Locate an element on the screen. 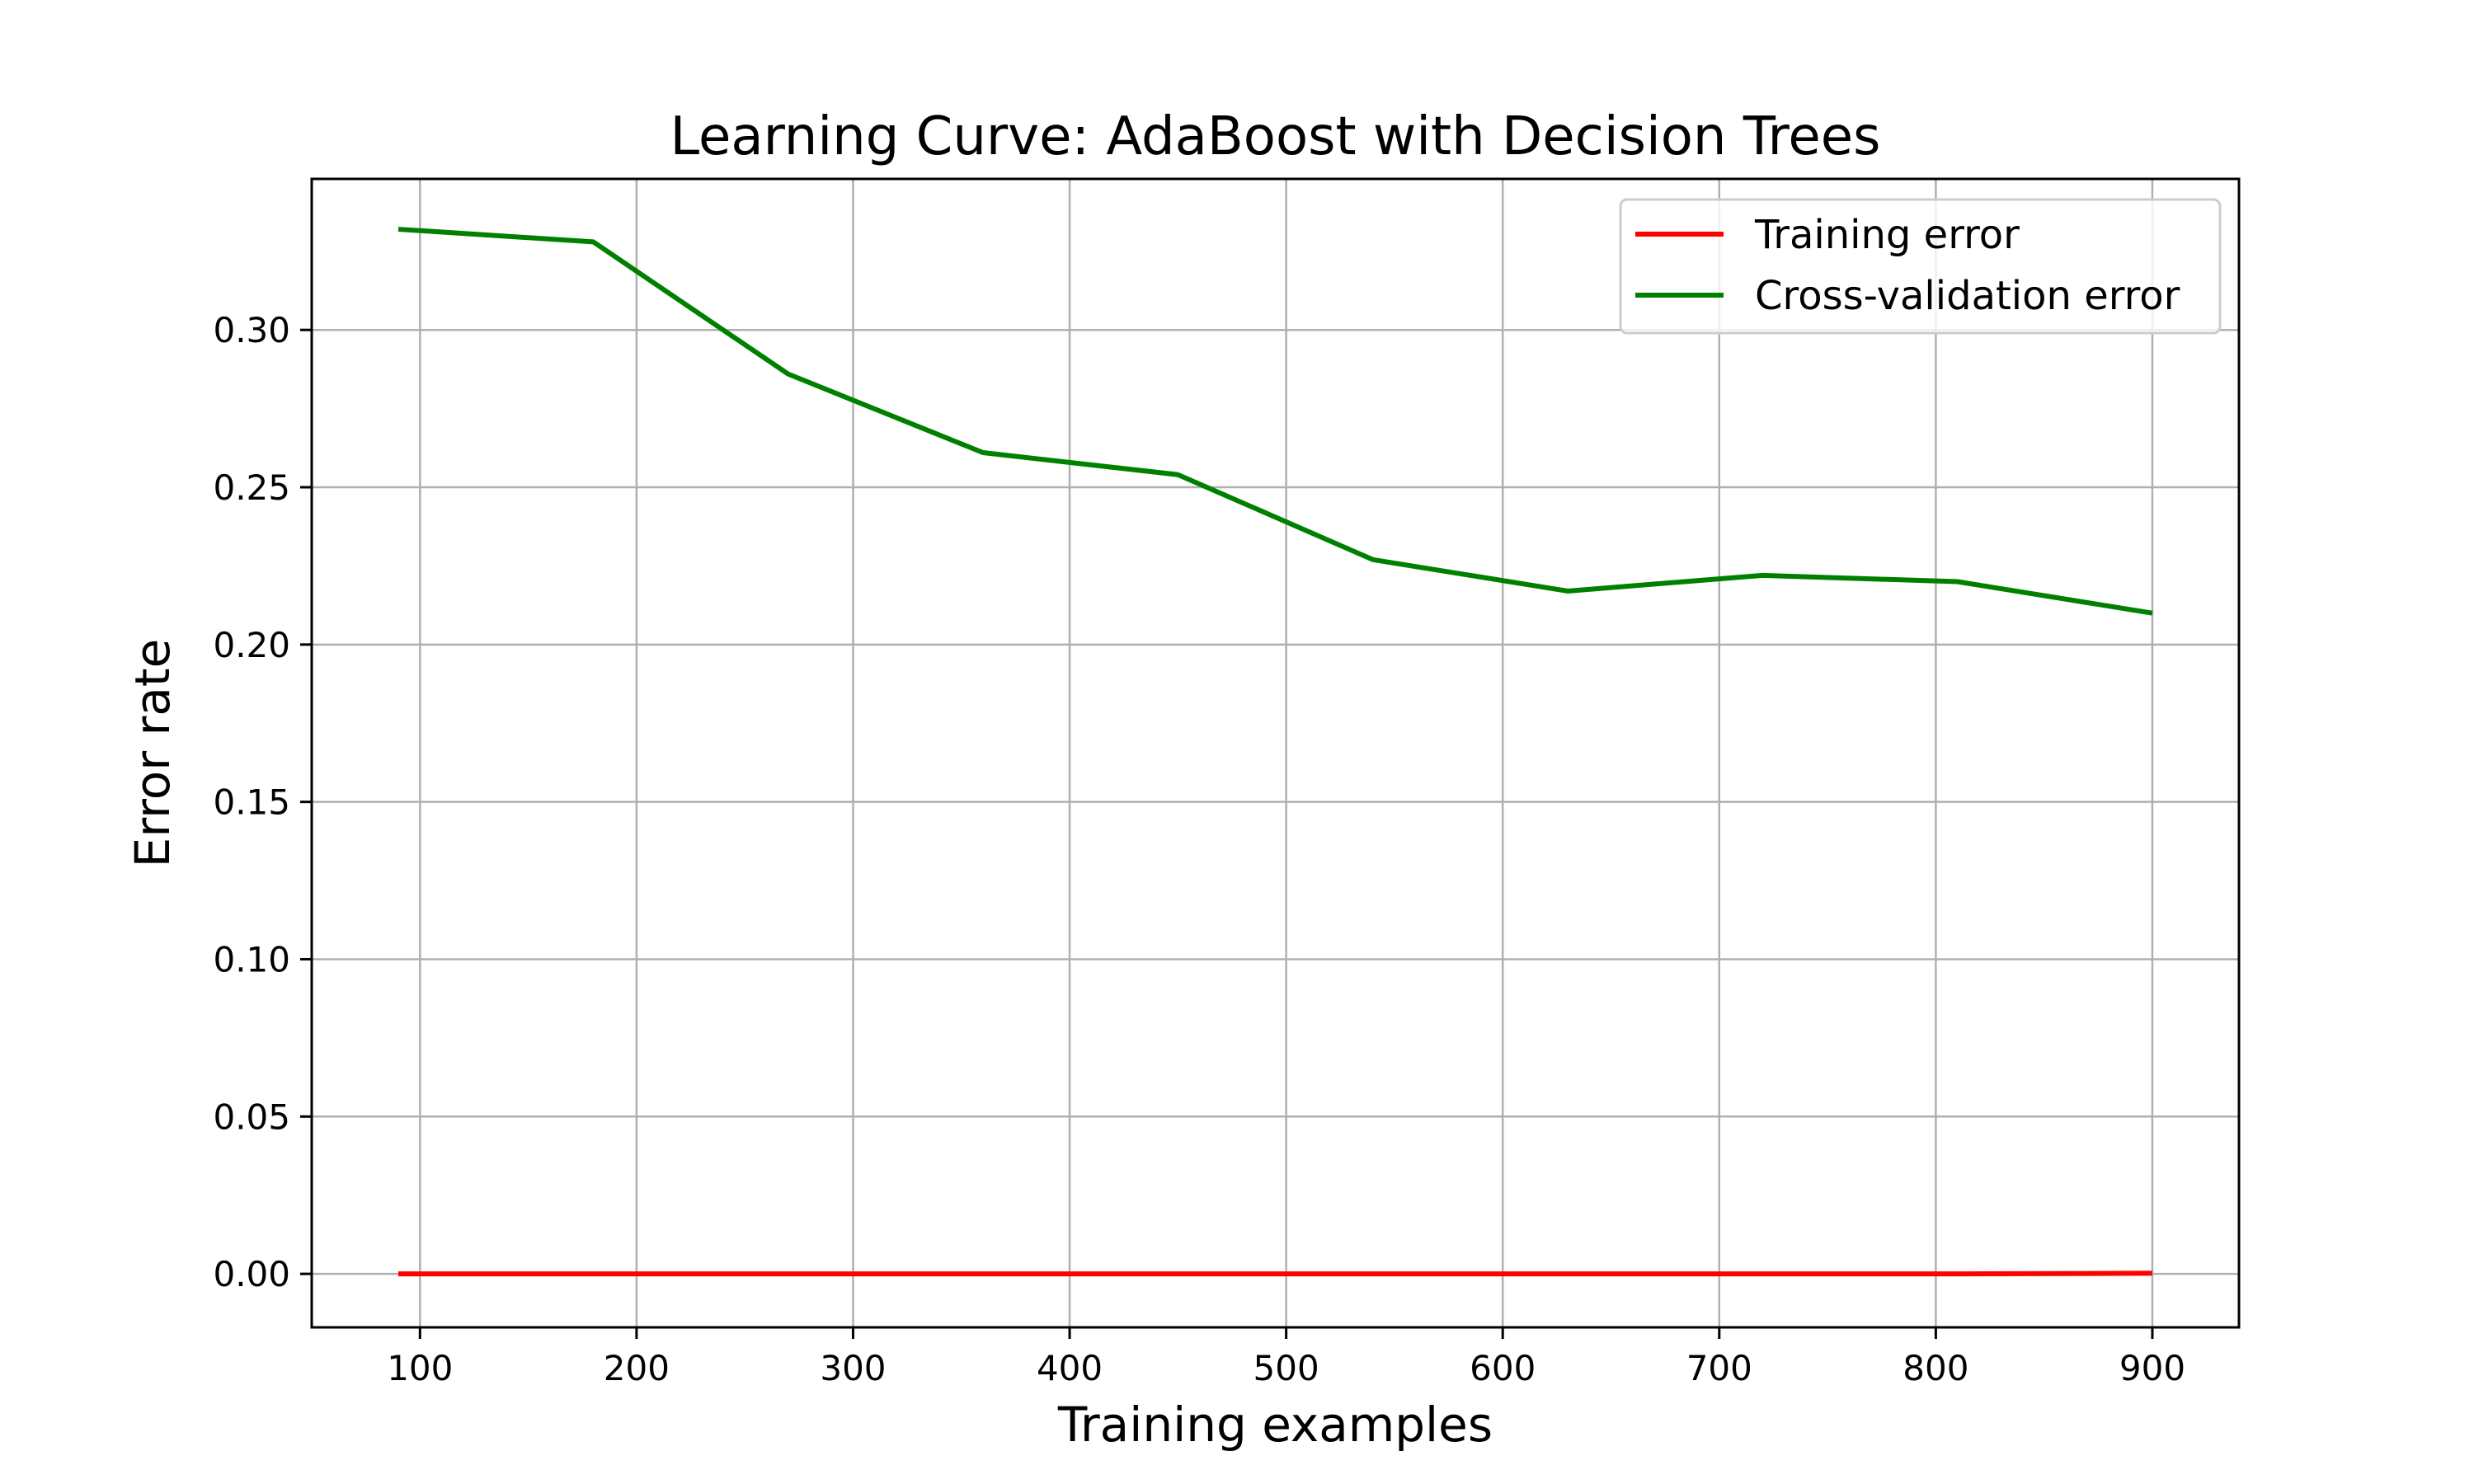 This screenshot has width=2474, height=1484. y-tick-label: 0.10 is located at coordinates (251, 959).